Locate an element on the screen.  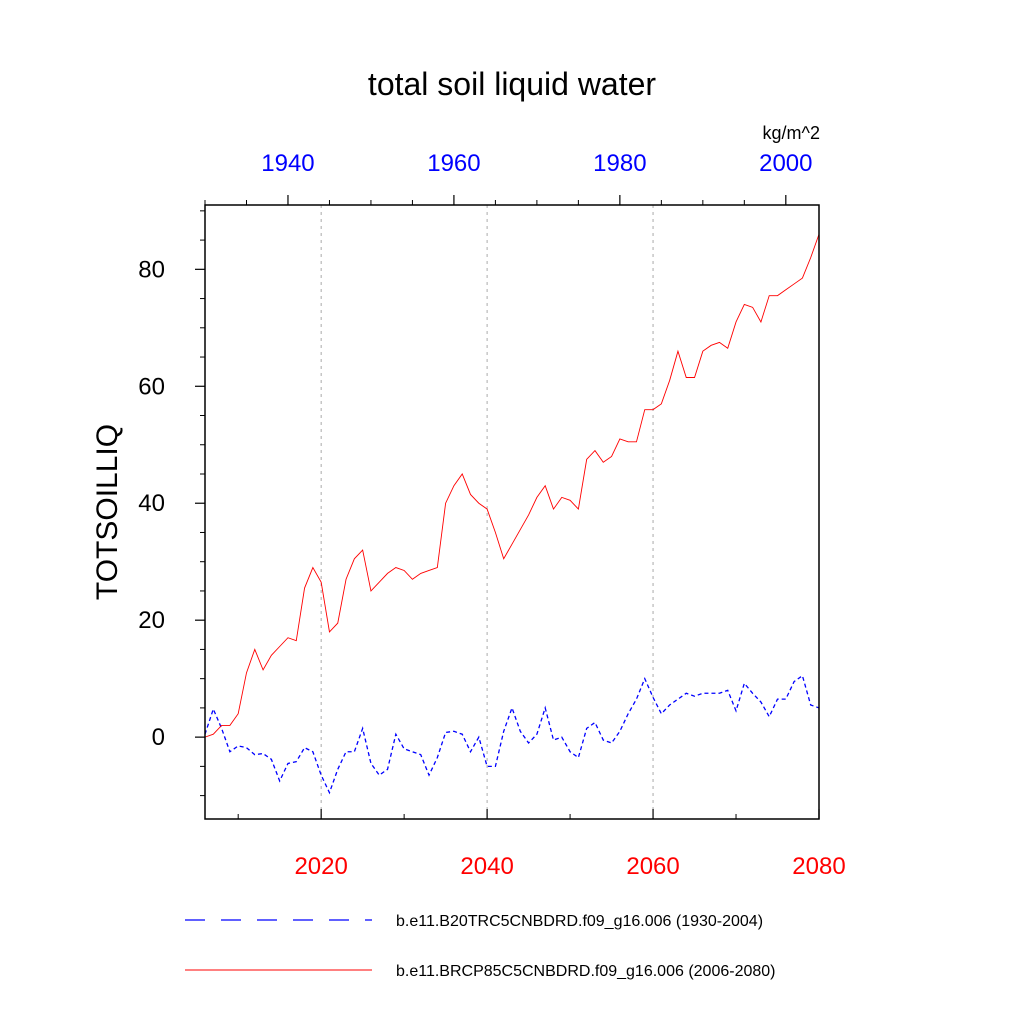
y-tick-label: 60 is located at coordinates (151, 386).